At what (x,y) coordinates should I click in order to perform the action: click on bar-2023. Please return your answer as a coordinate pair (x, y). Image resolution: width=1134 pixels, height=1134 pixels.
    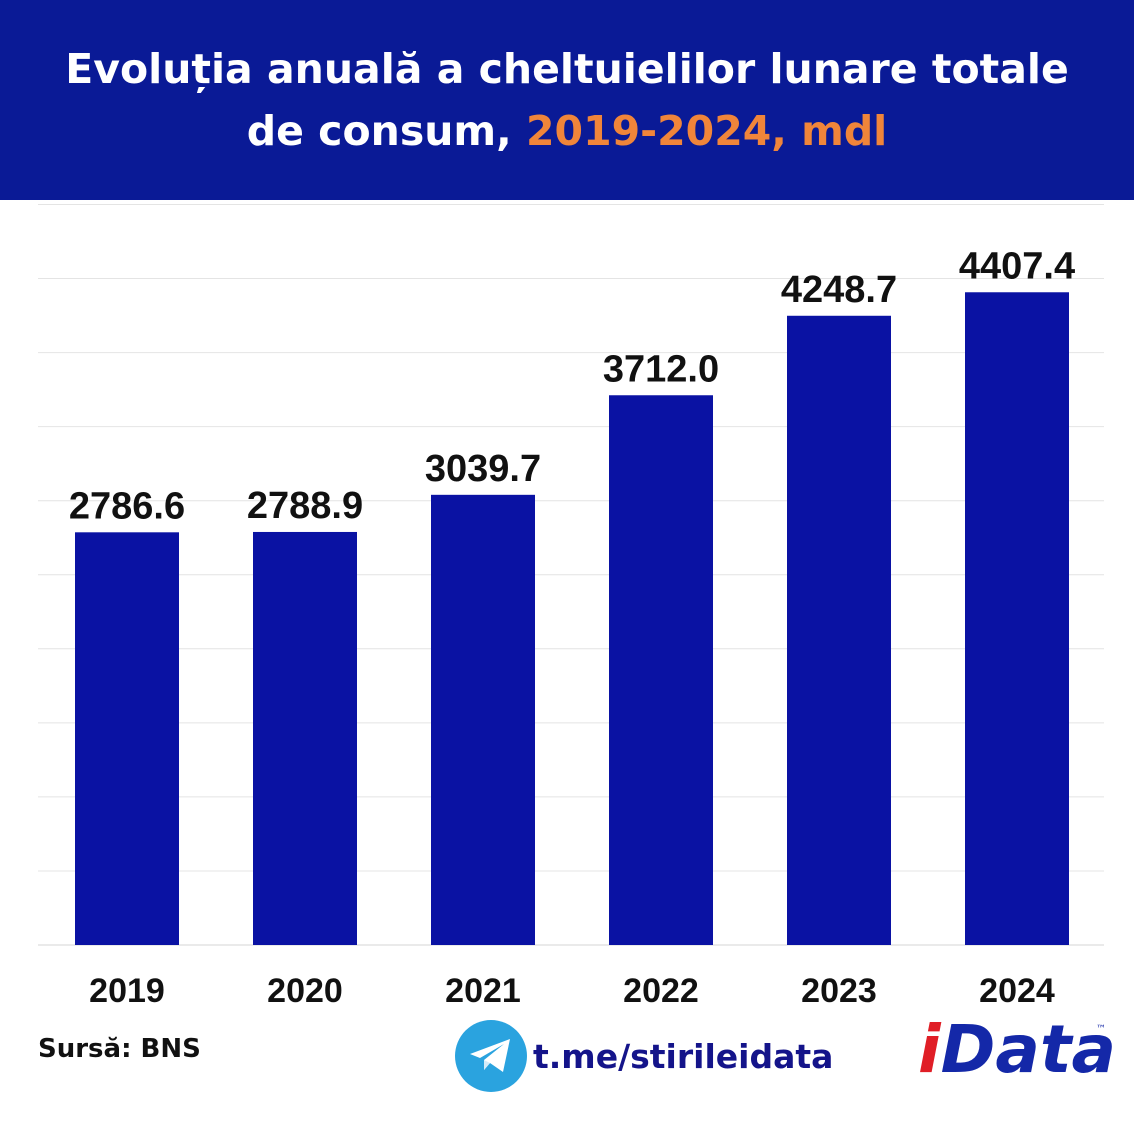
    Looking at the image, I should click on (839, 630).